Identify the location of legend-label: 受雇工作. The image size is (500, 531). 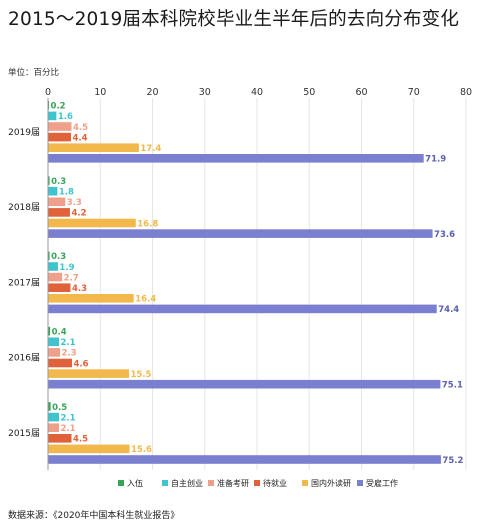
(382, 483).